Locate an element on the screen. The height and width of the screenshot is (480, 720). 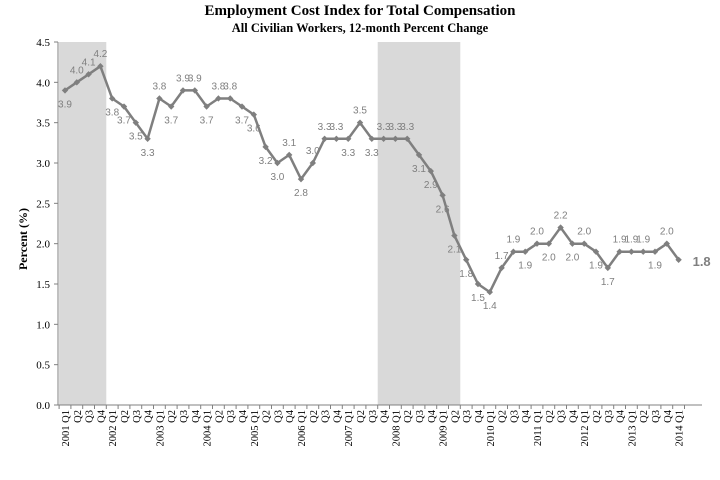
data-label: 3.9 is located at coordinates (65, 104).